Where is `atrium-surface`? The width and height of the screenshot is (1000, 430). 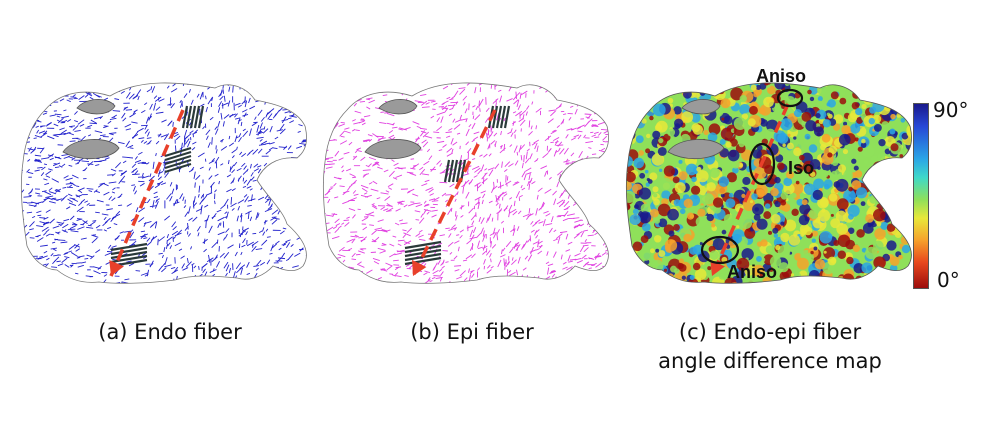
atrium-surface is located at coordinates (466, 183).